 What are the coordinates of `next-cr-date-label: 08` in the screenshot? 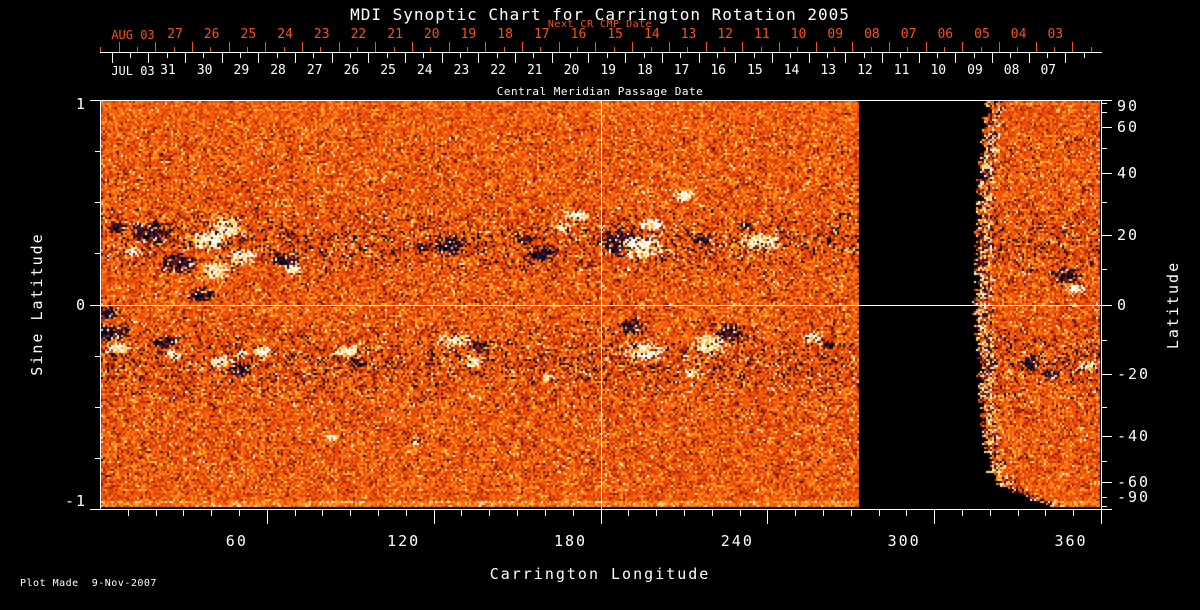 It's located at (872, 34).